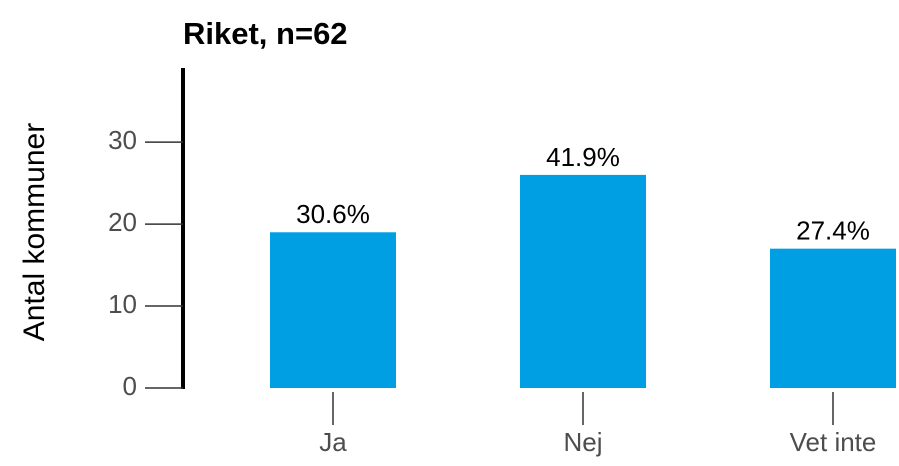  What do you see at coordinates (333, 442) in the screenshot?
I see `x-tick-label: Ja` at bounding box center [333, 442].